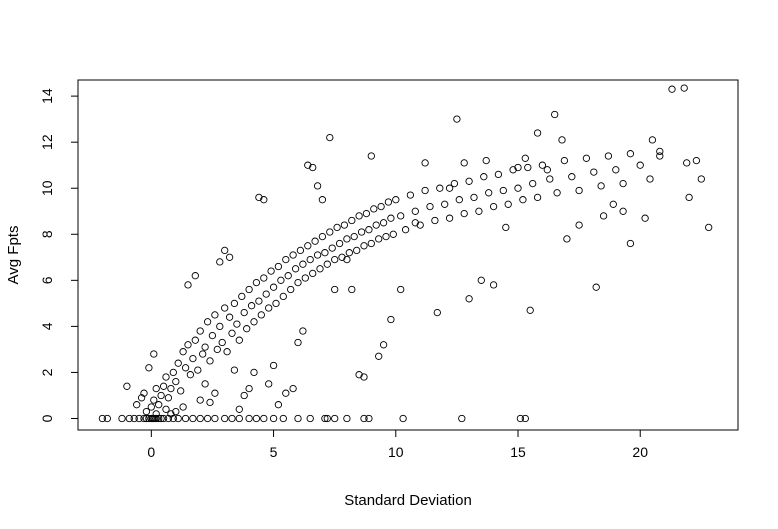 This screenshot has height=529, width=778. I want to click on y-tick-label: 0, so click(47, 418).